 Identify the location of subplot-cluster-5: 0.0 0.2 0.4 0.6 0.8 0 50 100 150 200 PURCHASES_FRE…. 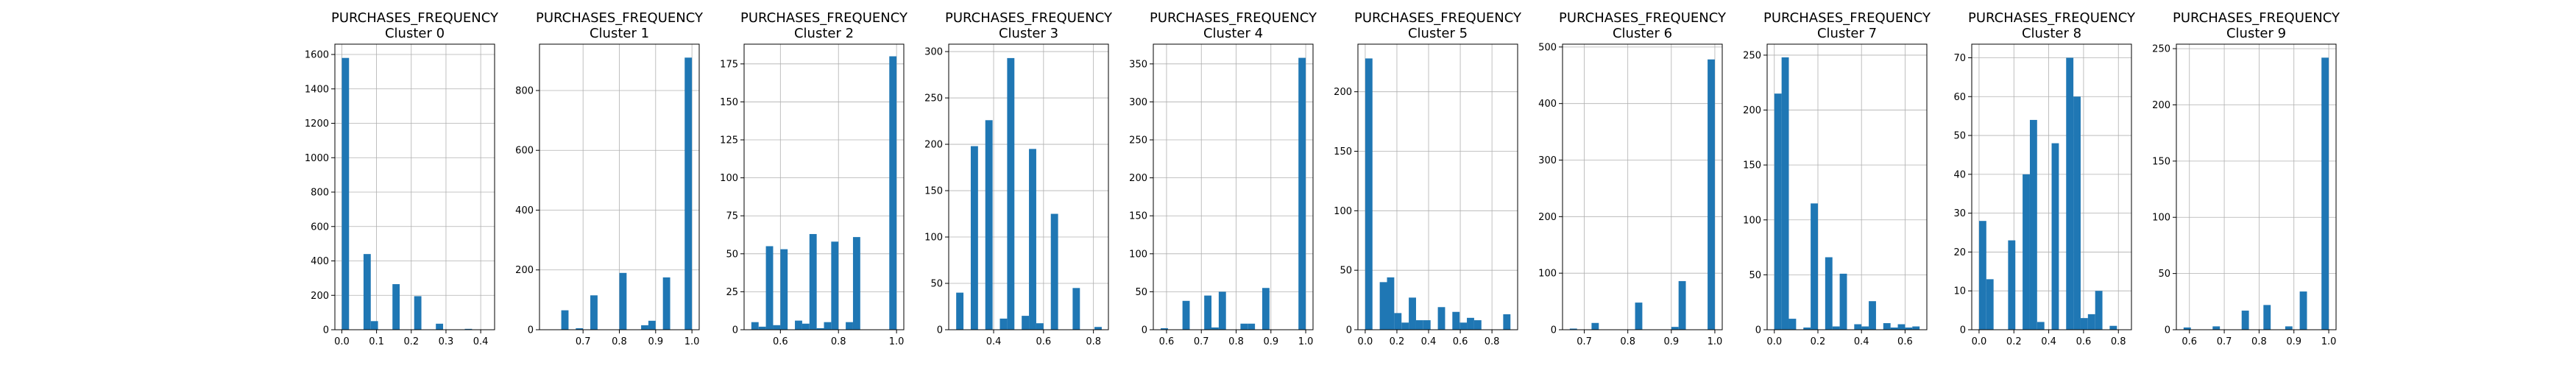
(1428, 178).